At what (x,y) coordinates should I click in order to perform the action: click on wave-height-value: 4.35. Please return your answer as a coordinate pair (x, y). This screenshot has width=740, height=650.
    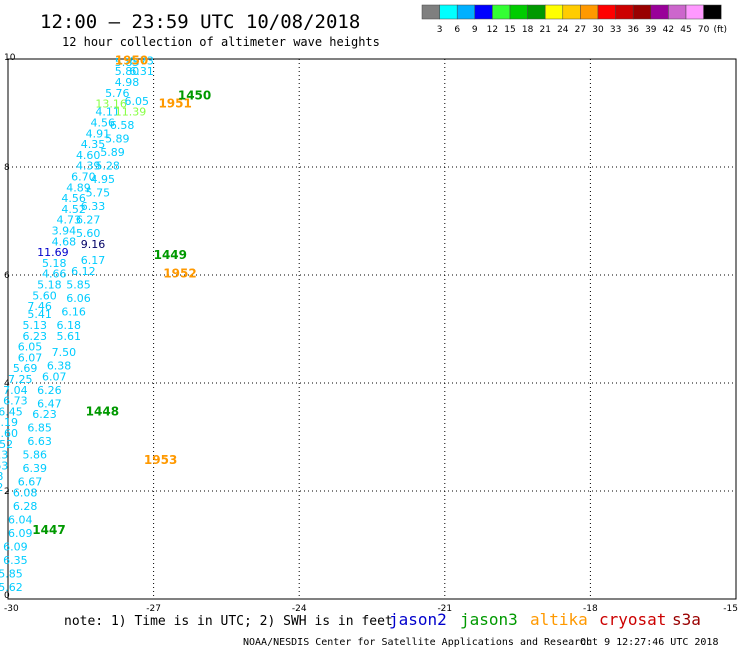
    Looking at the image, I should click on (93, 144).